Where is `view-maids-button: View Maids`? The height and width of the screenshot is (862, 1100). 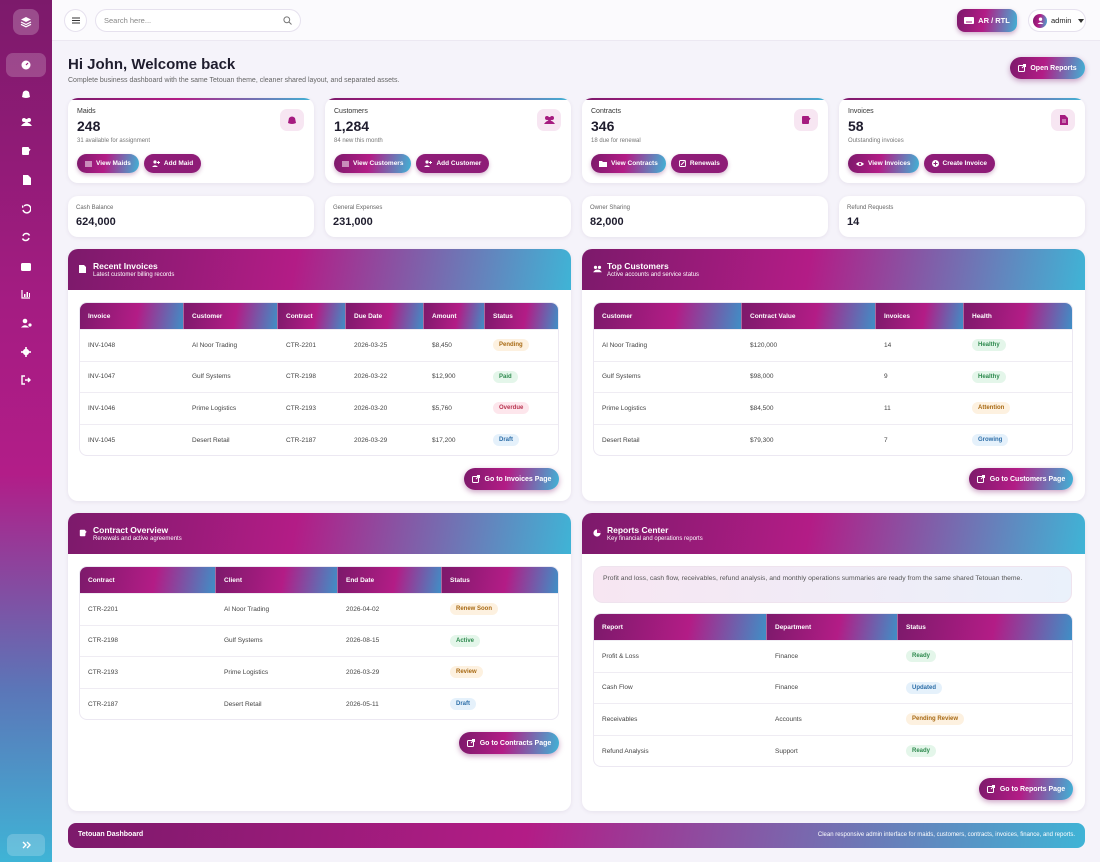 view-maids-button: View Maids is located at coordinates (108, 163).